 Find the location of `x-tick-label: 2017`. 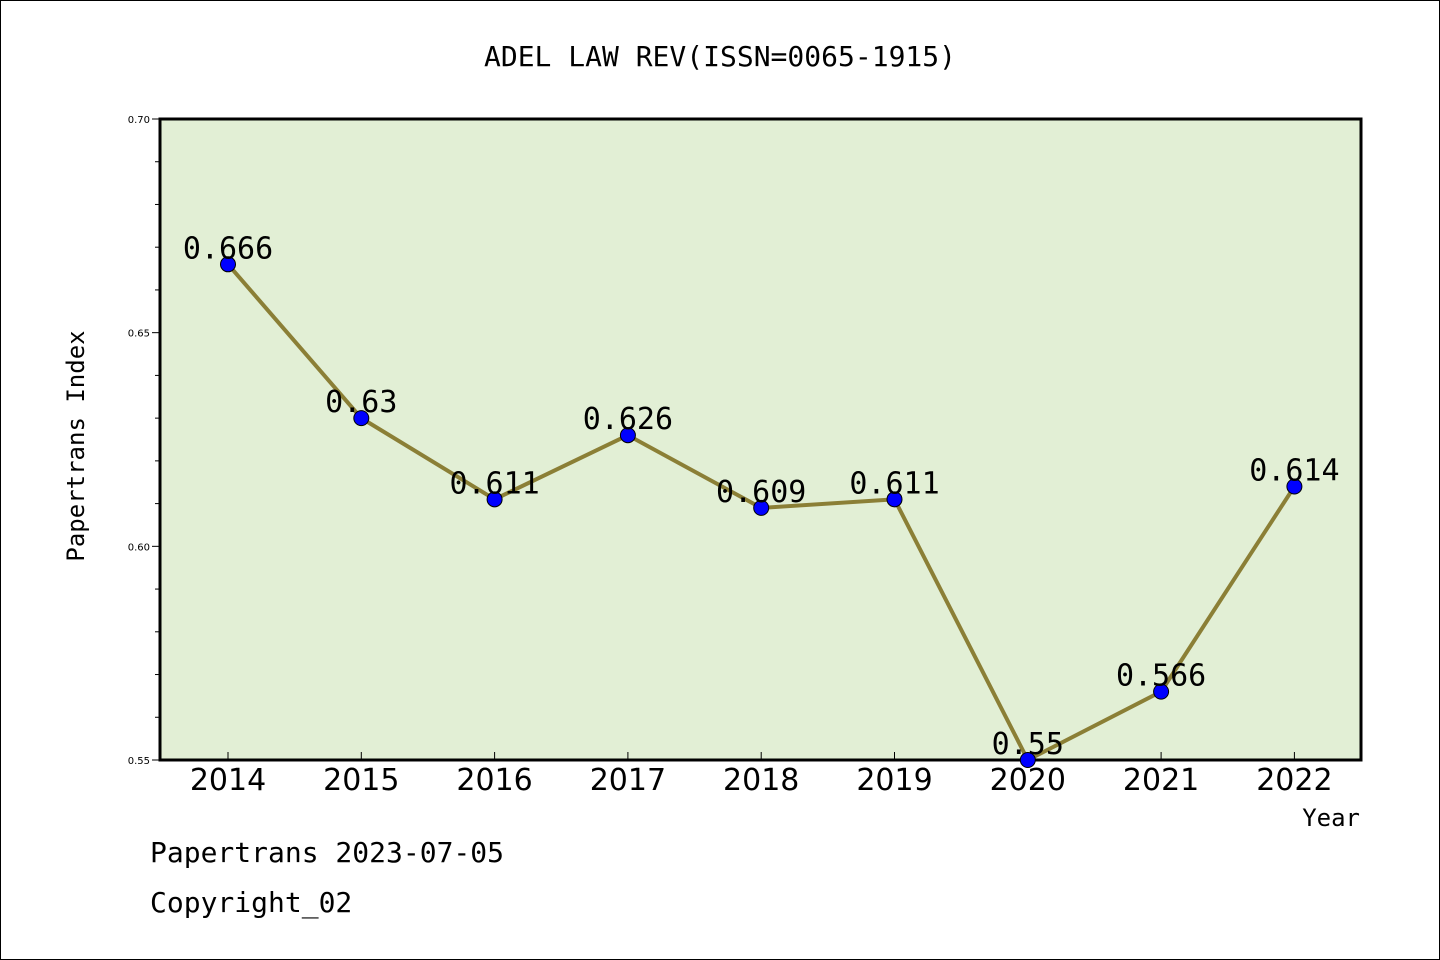

x-tick-label: 2017 is located at coordinates (628, 780).